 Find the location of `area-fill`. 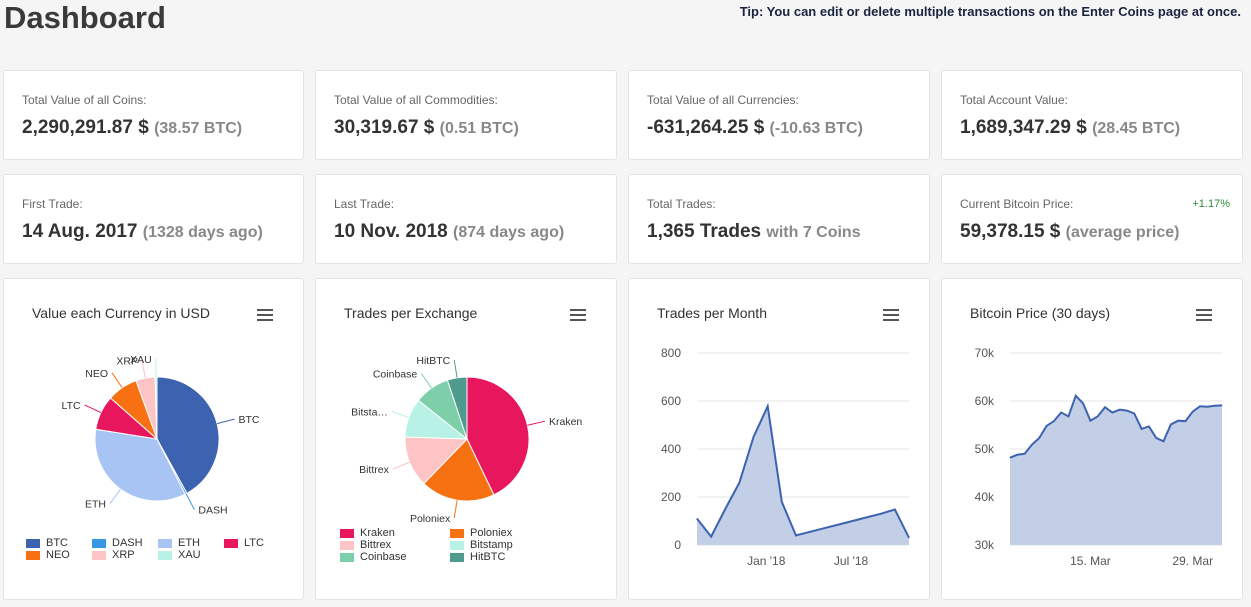

area-fill is located at coordinates (1116, 470).